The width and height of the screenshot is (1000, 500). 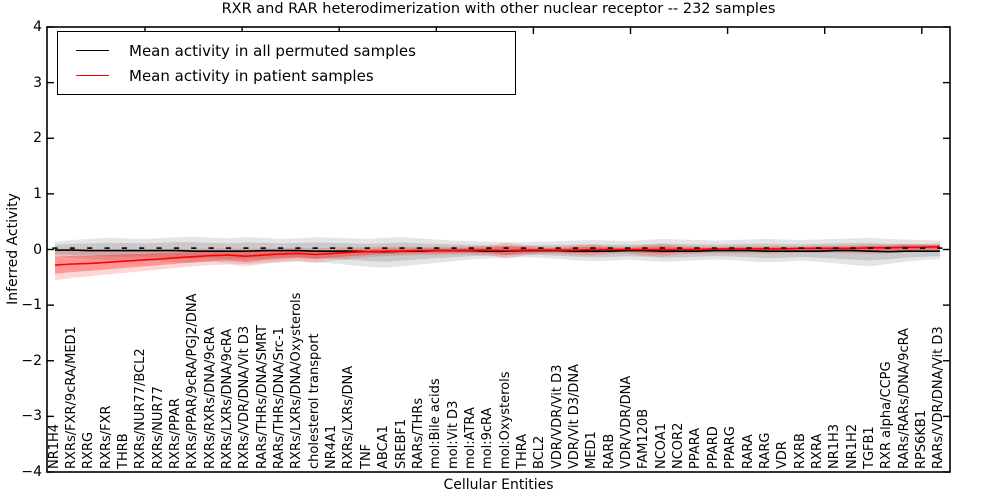 I want to click on x-tick-label: VDR/VDR/DNA, so click(x=627, y=422).